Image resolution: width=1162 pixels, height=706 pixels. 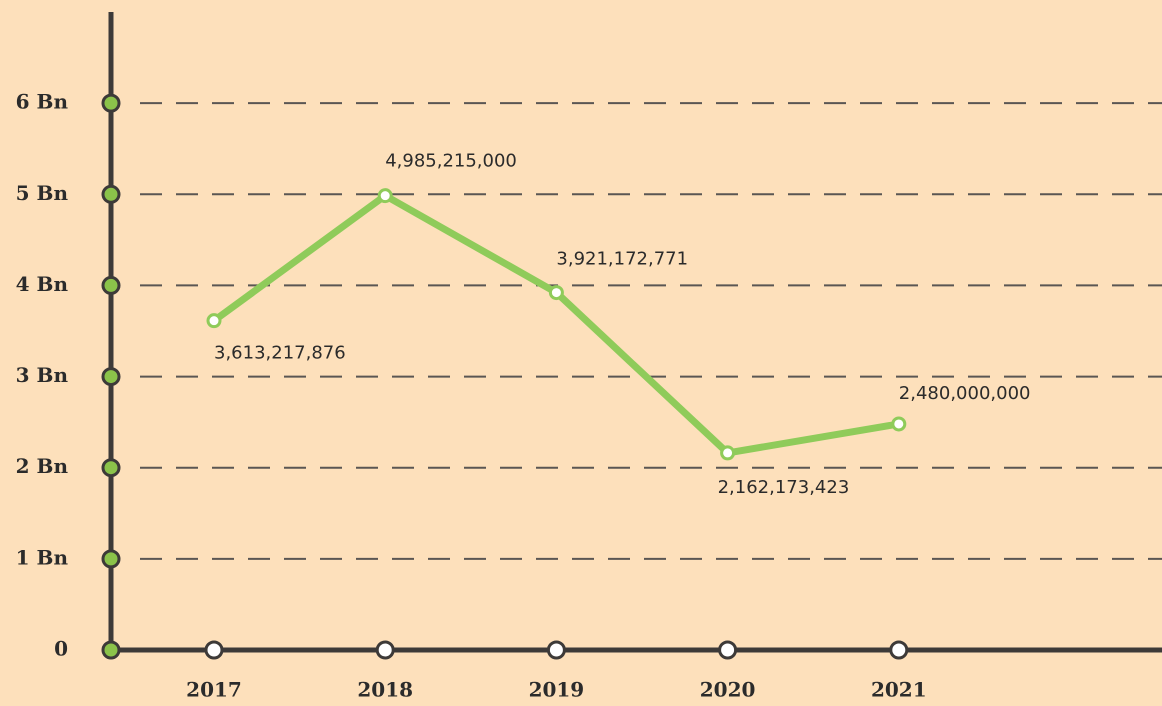 I want to click on y-tick-label: 3 Bn, so click(x=42, y=375).